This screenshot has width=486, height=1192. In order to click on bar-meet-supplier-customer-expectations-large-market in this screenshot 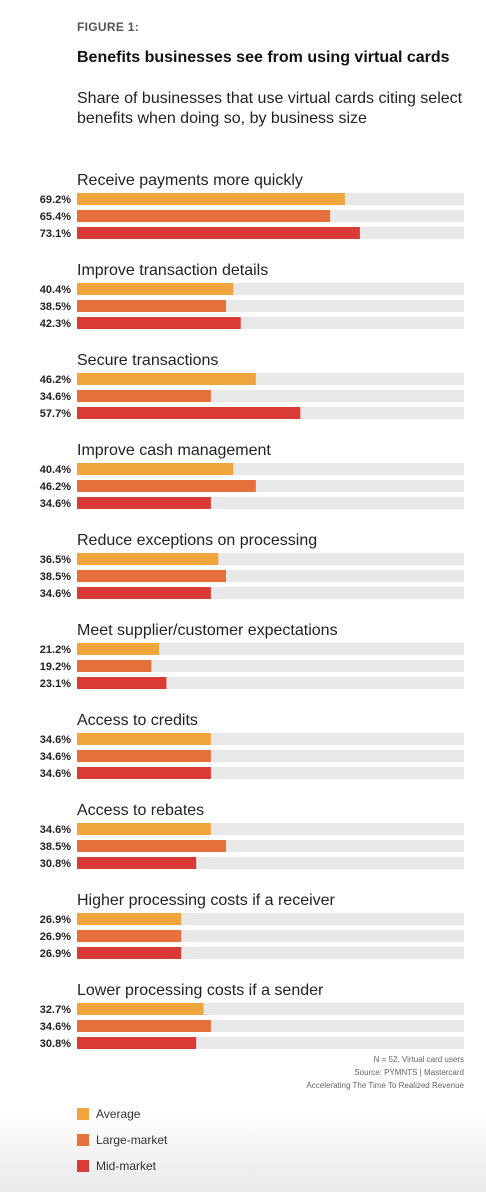, I will do `click(114, 666)`.